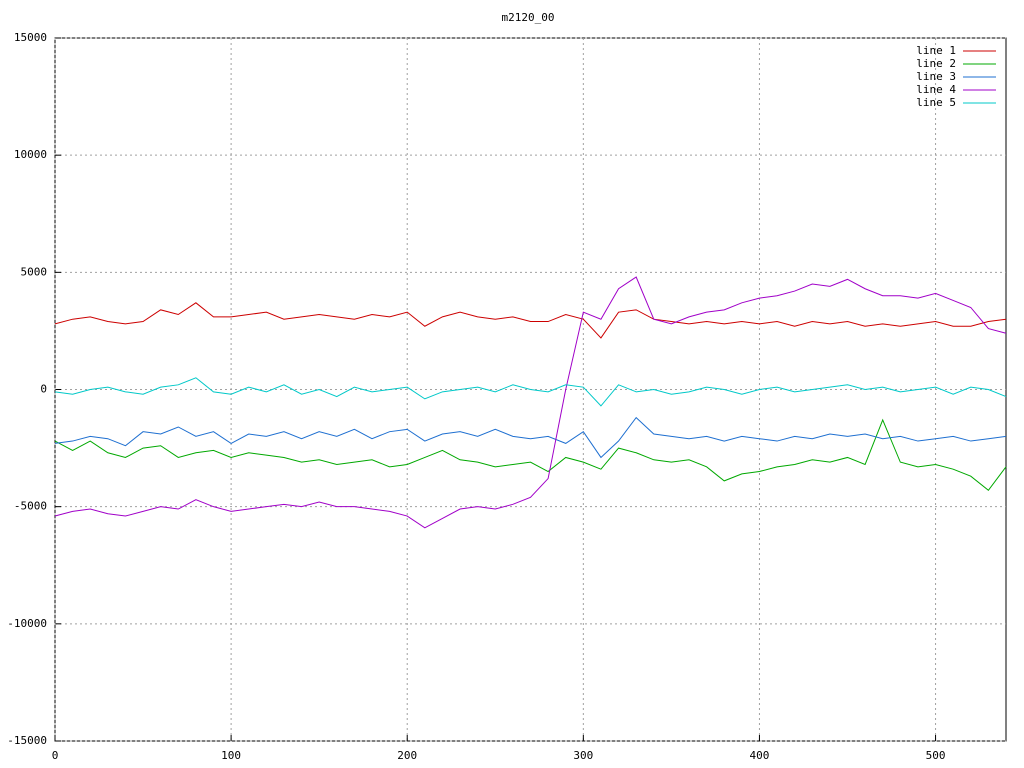 Image resolution: width=1024 pixels, height=768 pixels. Describe the element at coordinates (27, 623) in the screenshot. I see `y-tick-label: -10000` at that location.